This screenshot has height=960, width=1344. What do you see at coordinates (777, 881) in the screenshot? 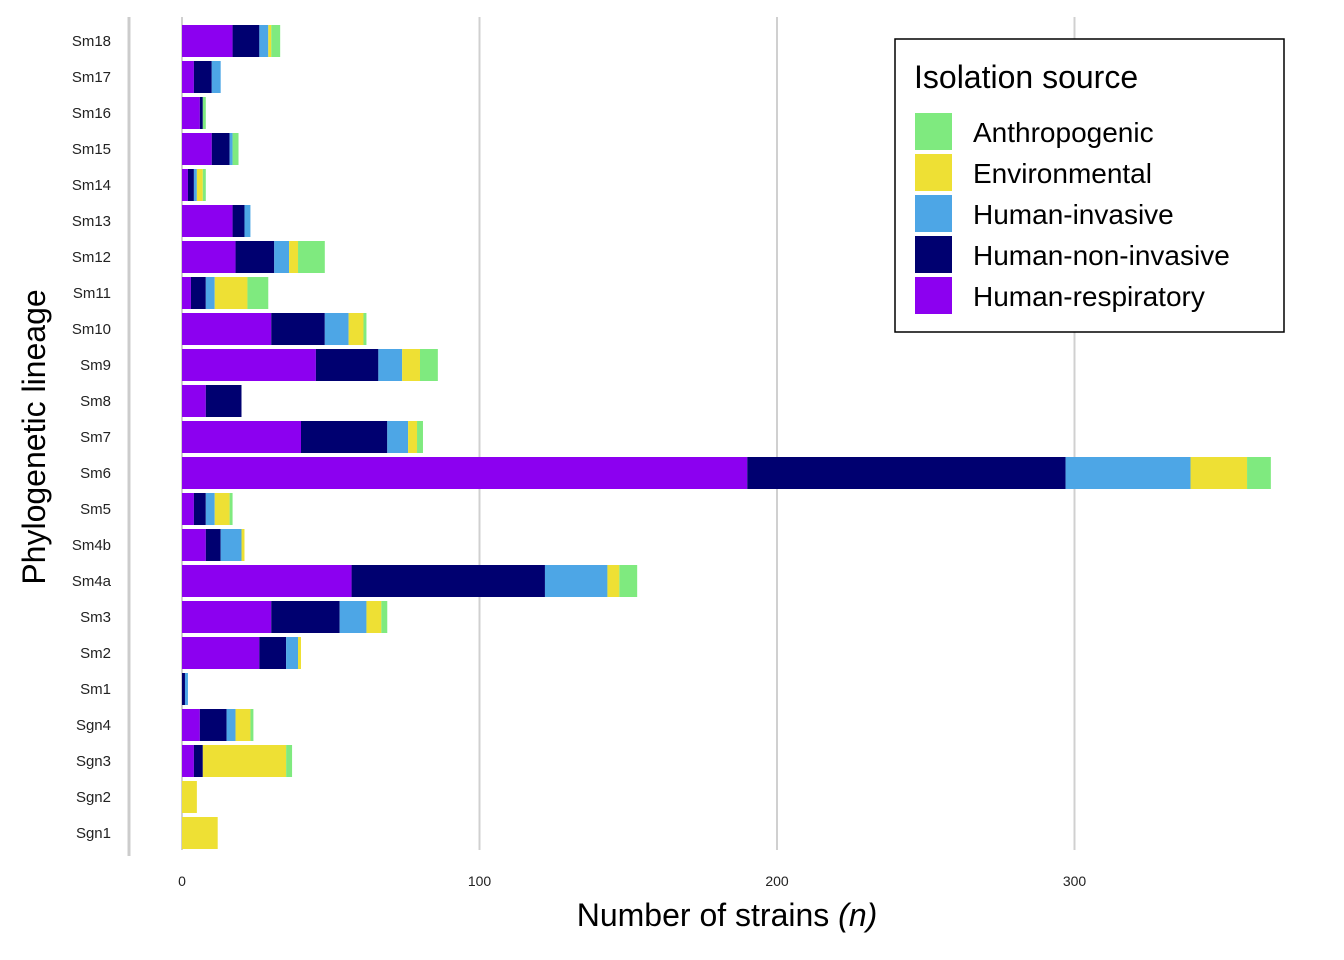
I see `x-tick-label: 200` at bounding box center [777, 881].